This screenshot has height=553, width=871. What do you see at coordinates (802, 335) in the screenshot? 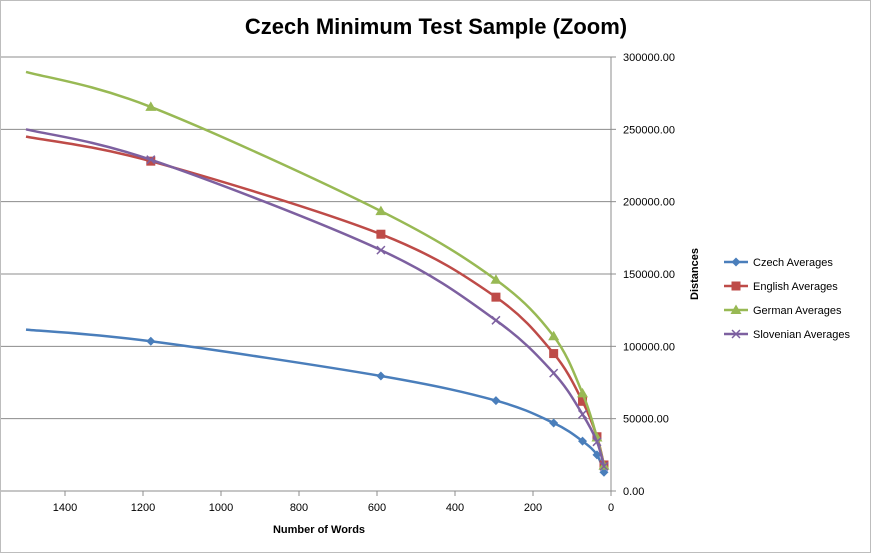
I see `legend-label: Slovenian Averages` at bounding box center [802, 335].